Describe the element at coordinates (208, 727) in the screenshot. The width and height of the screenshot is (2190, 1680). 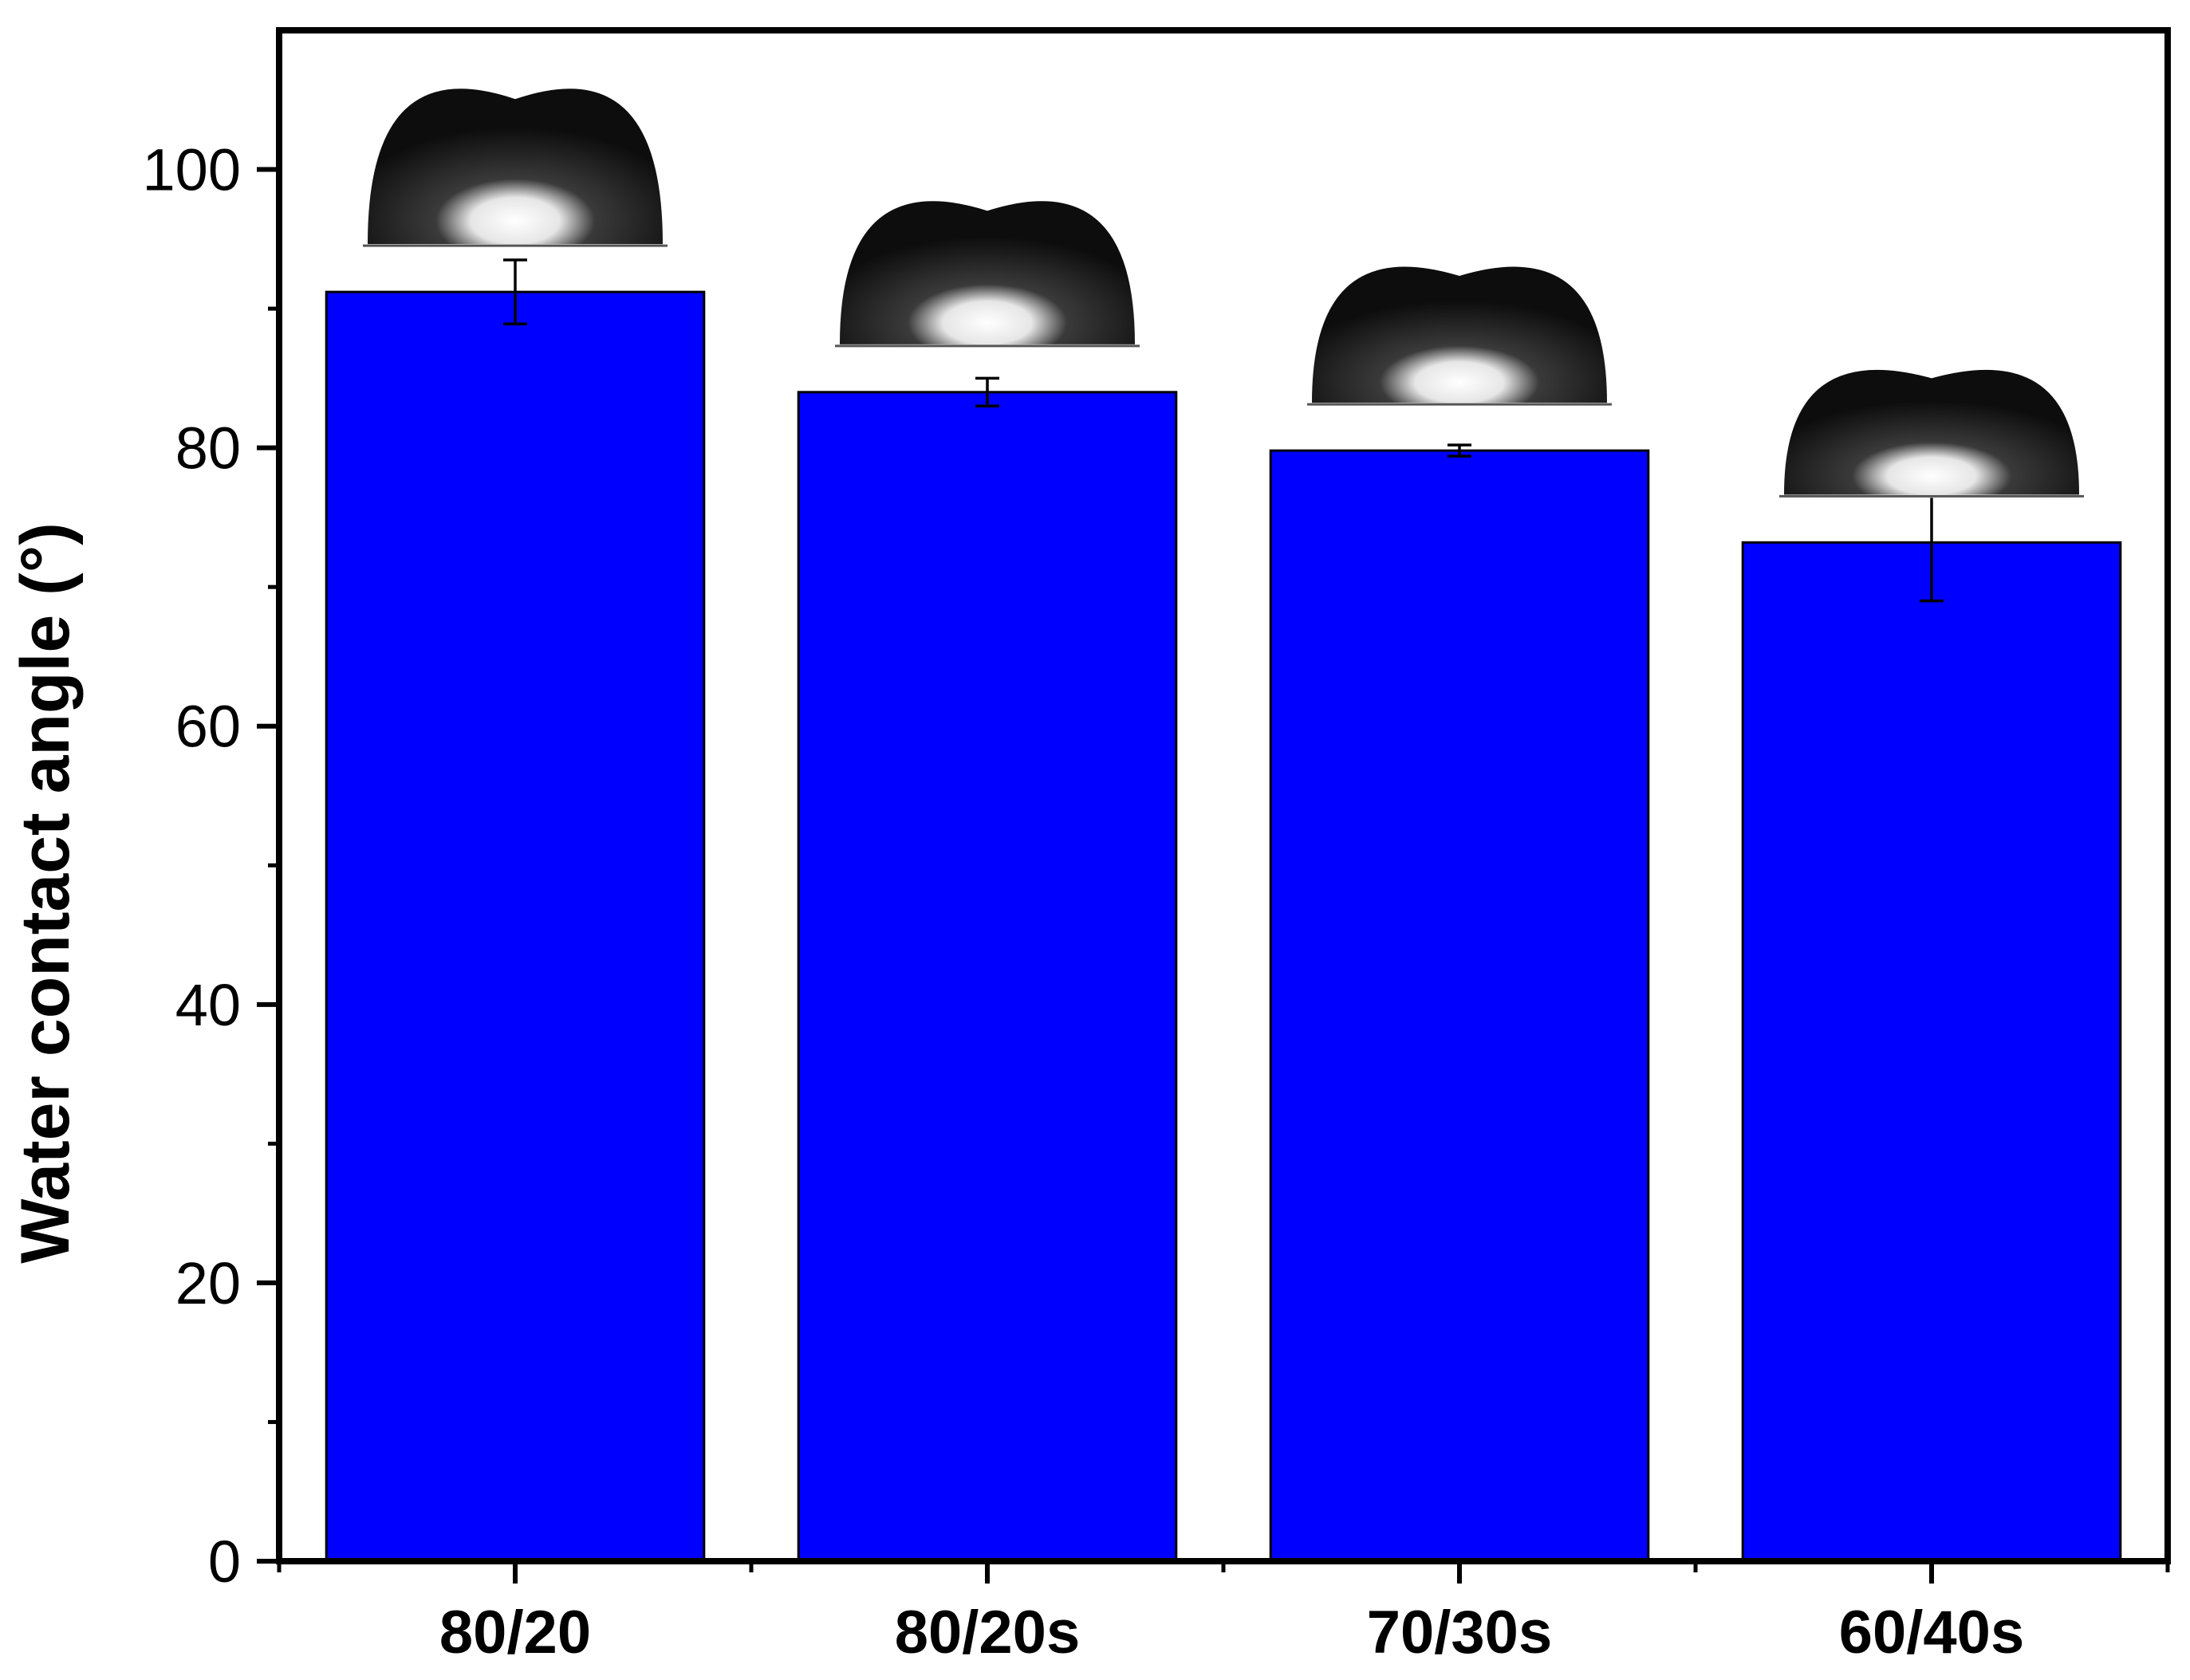
I see `y-tick-label-60: 60` at that location.